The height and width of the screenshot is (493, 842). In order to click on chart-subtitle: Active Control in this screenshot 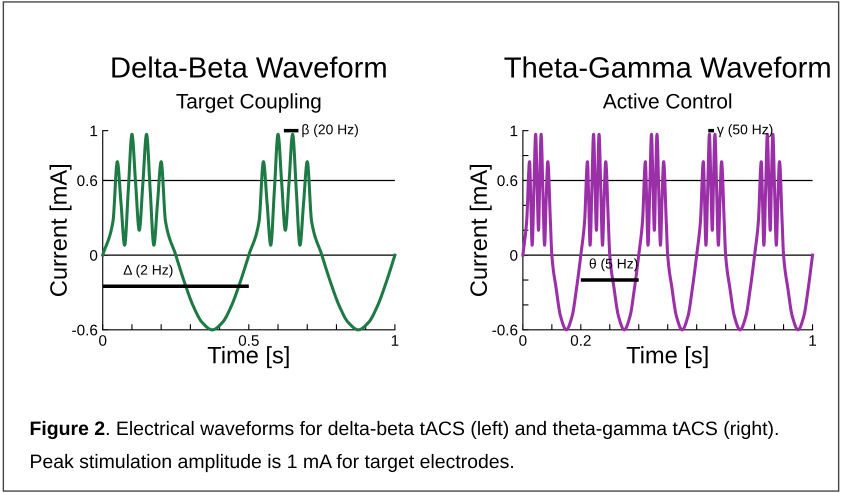, I will do `click(667, 101)`.